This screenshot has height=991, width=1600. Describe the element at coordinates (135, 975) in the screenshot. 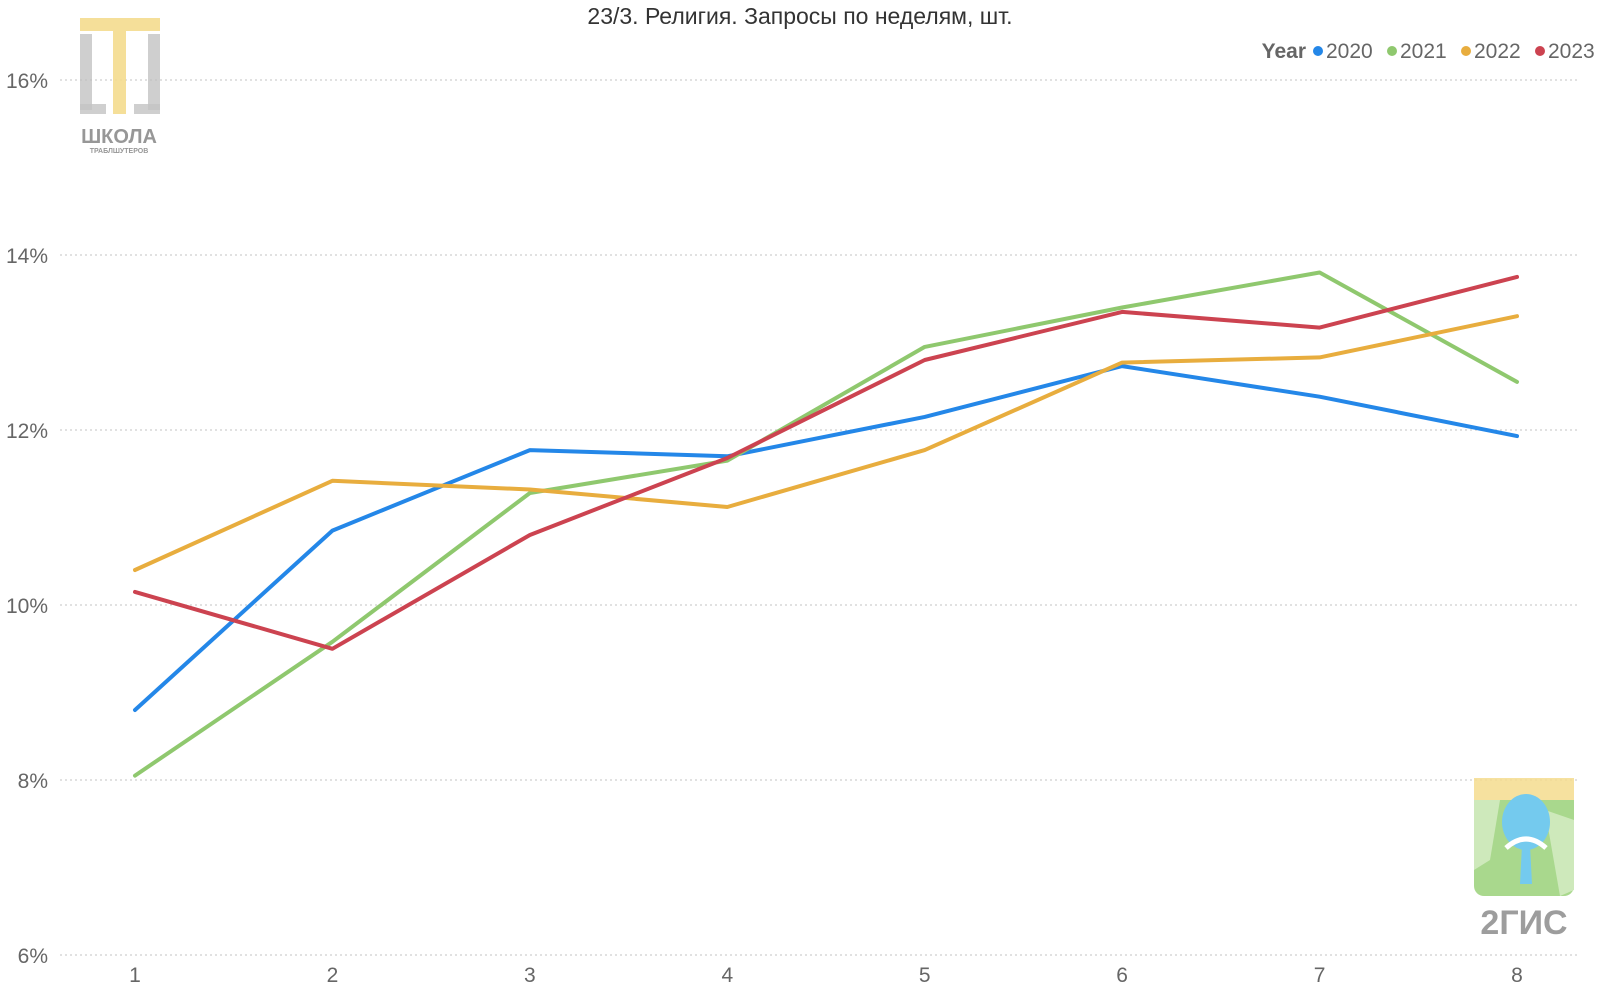

I see `x-tick-label: 1` at that location.